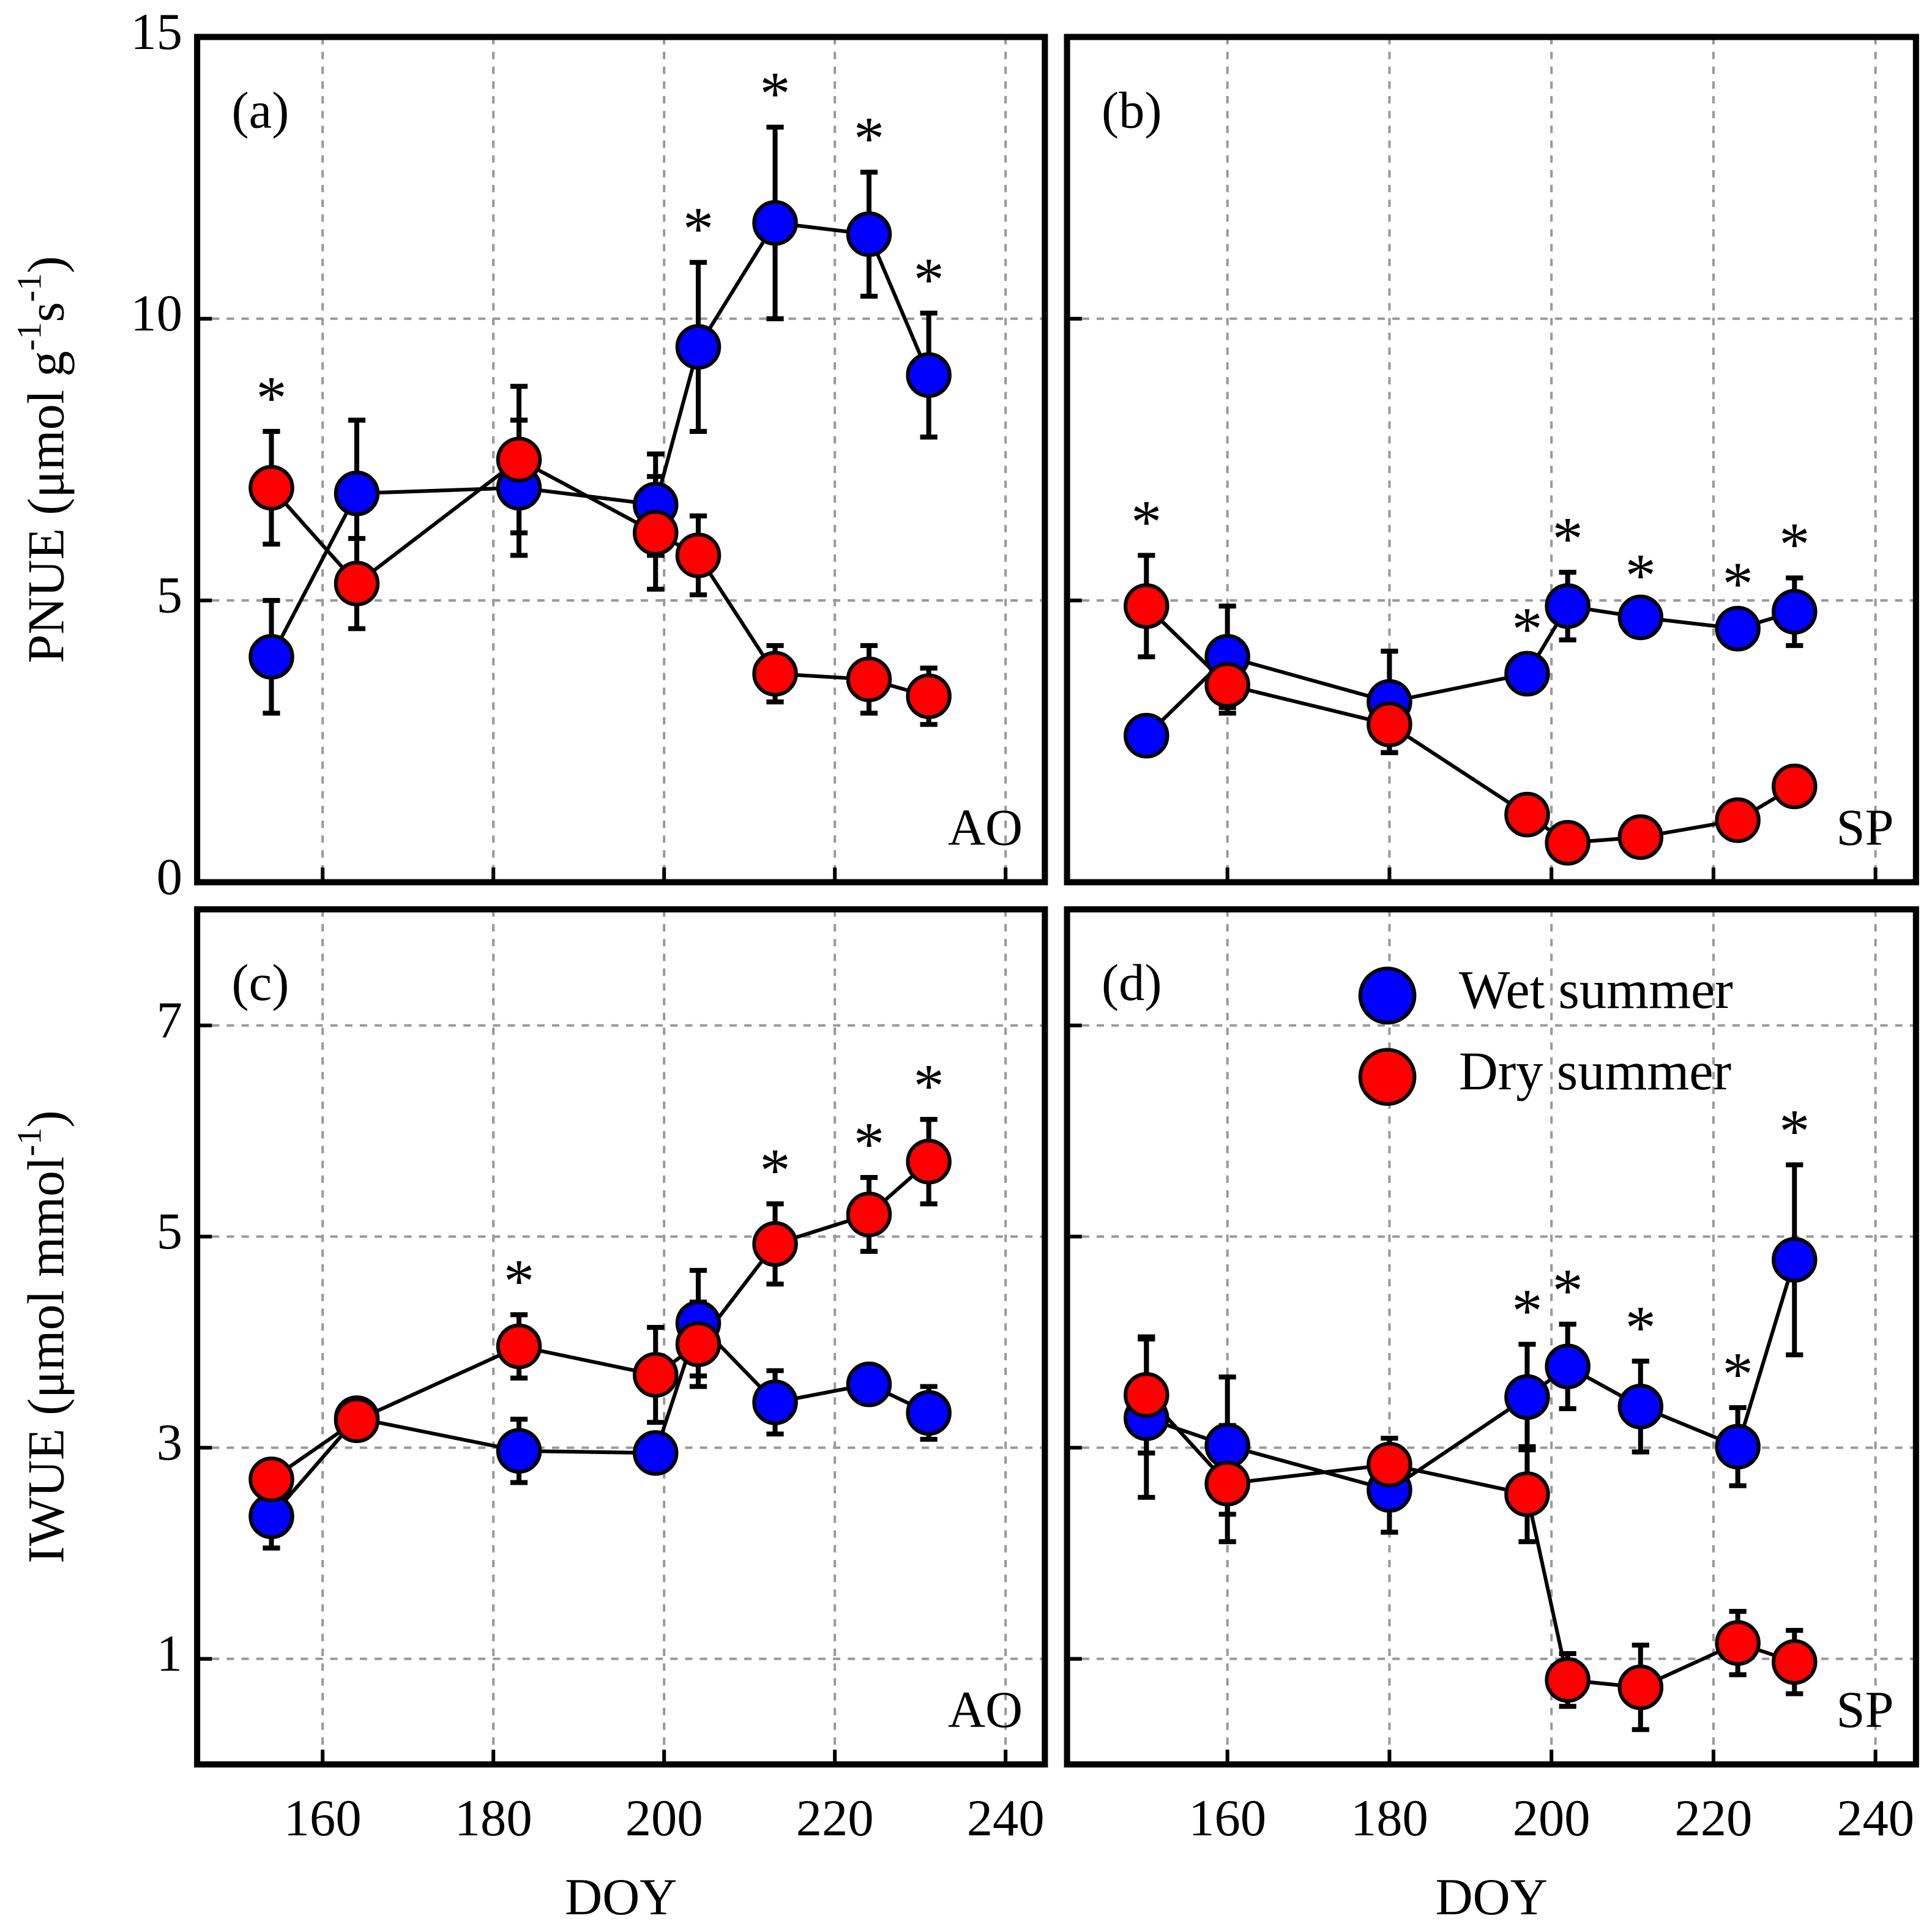 Image resolution: width=1932 pixels, height=1932 pixels. I want to click on y-axis-label: PNUE (μmol g-1s-1), so click(43, 459).